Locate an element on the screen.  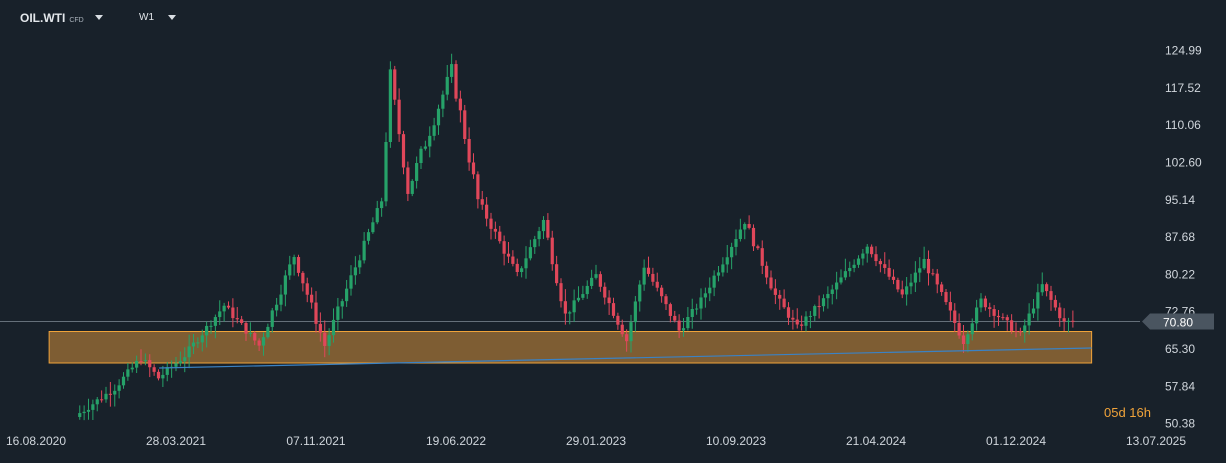
y-tick-label: 95.14 is located at coordinates (1180, 200).